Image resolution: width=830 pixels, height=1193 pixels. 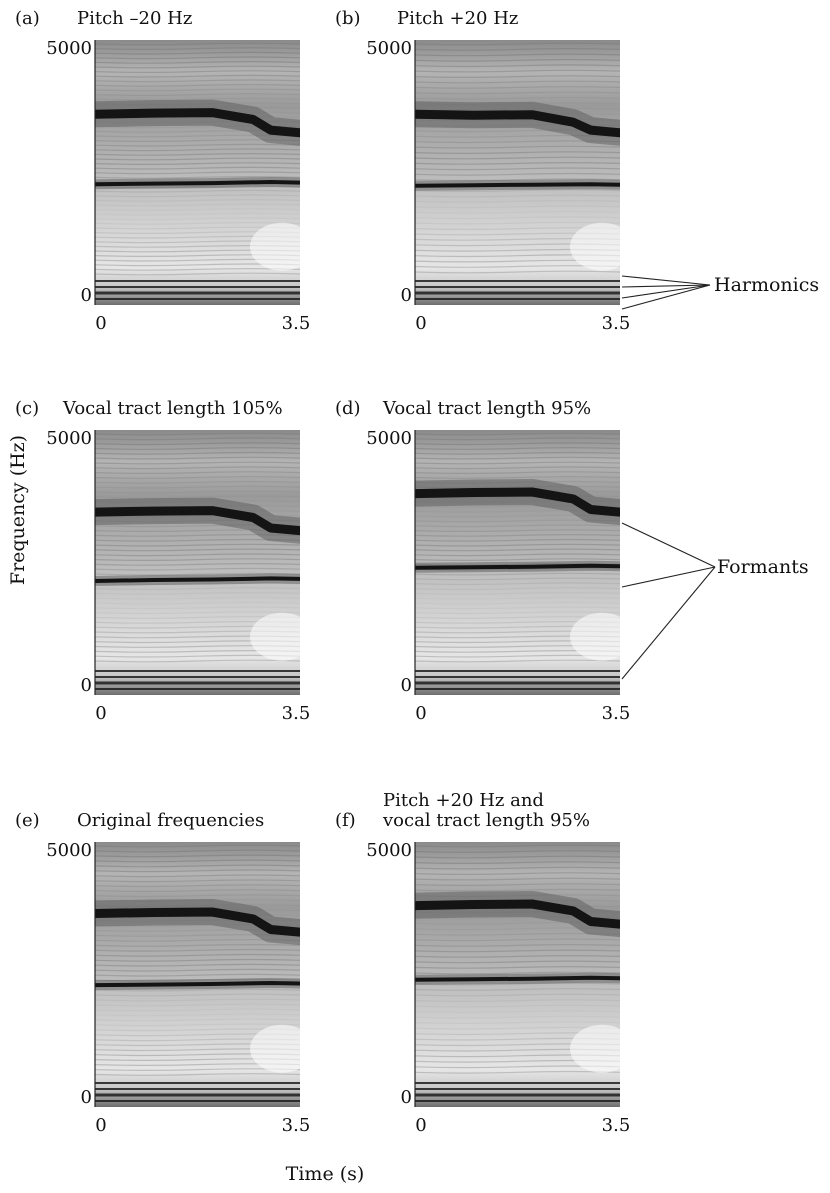 What do you see at coordinates (134, 18) in the screenshot?
I see `panel-title: Pitch –20 Hz` at bounding box center [134, 18].